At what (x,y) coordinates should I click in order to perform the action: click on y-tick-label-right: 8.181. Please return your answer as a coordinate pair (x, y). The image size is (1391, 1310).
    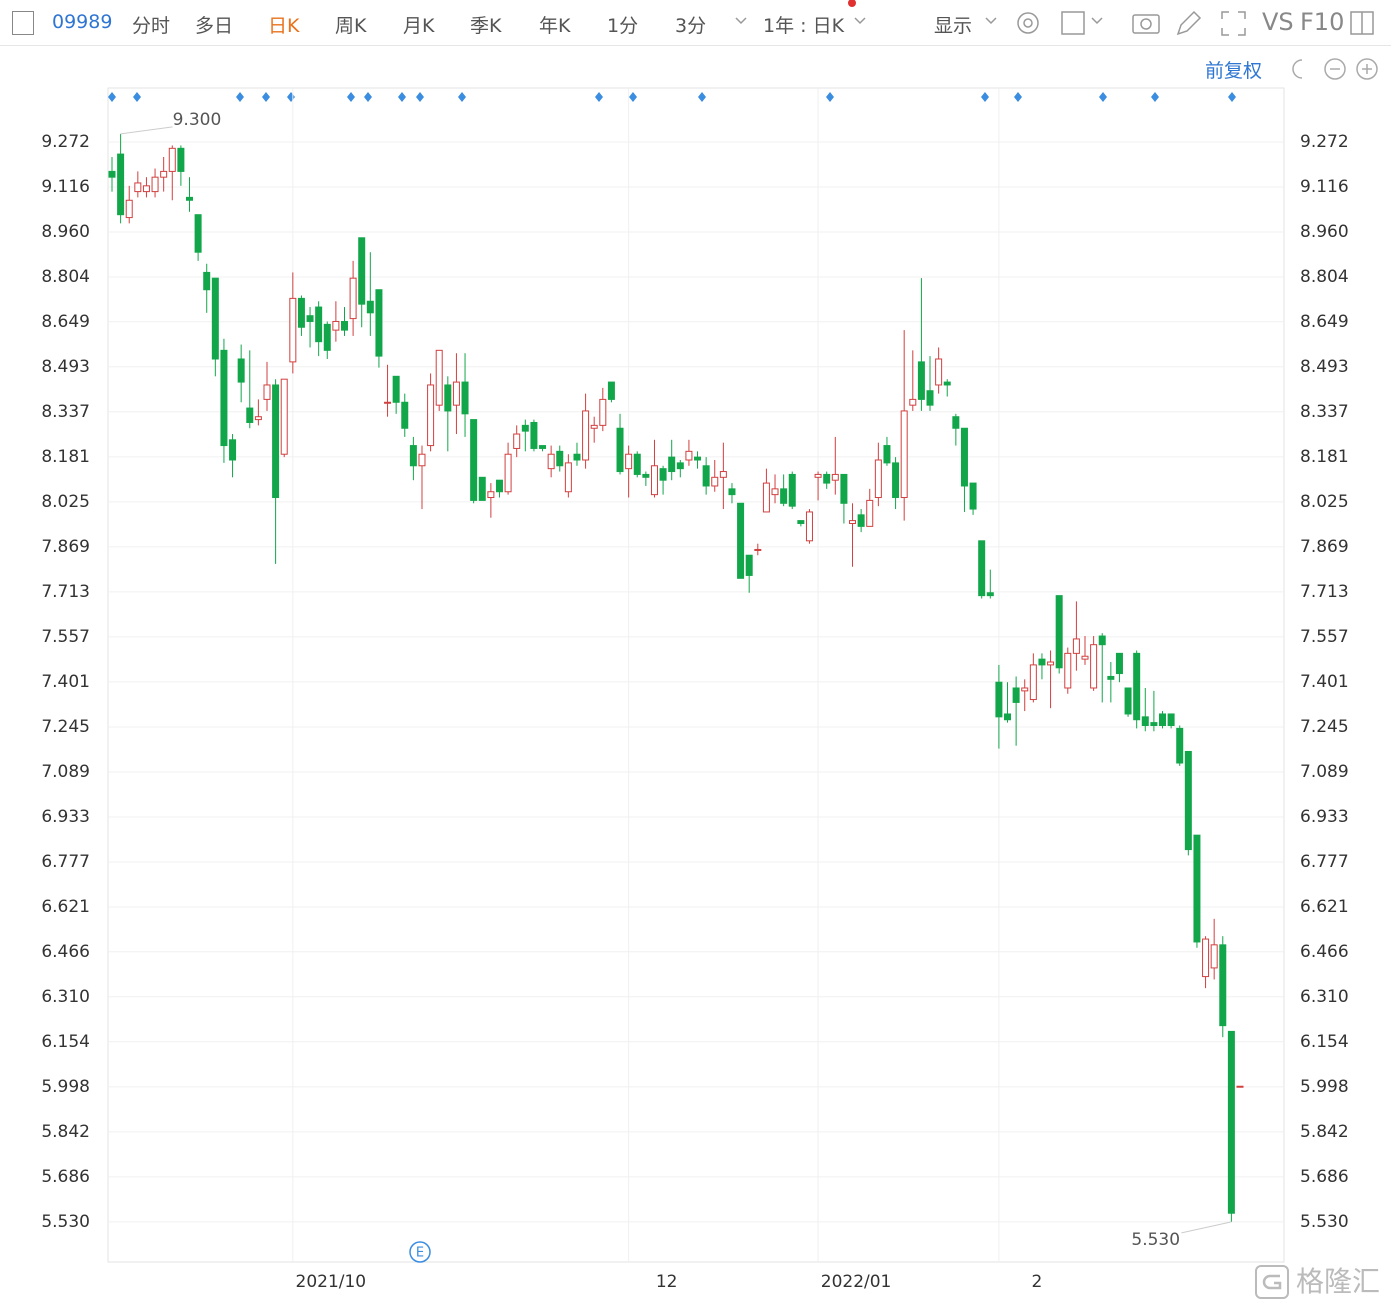
    Looking at the image, I should click on (1324, 457).